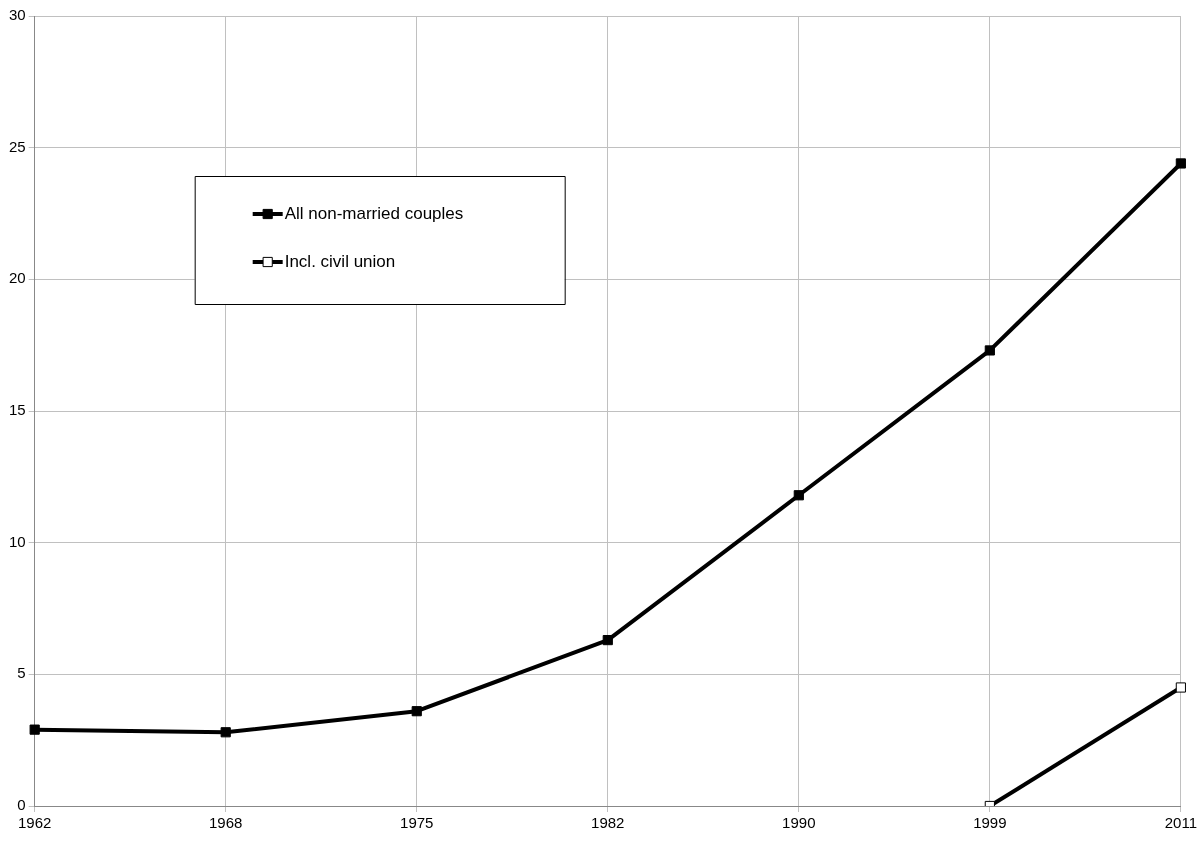 The height and width of the screenshot is (842, 1200). I want to click on x-tick-label: 1962, so click(35, 823).